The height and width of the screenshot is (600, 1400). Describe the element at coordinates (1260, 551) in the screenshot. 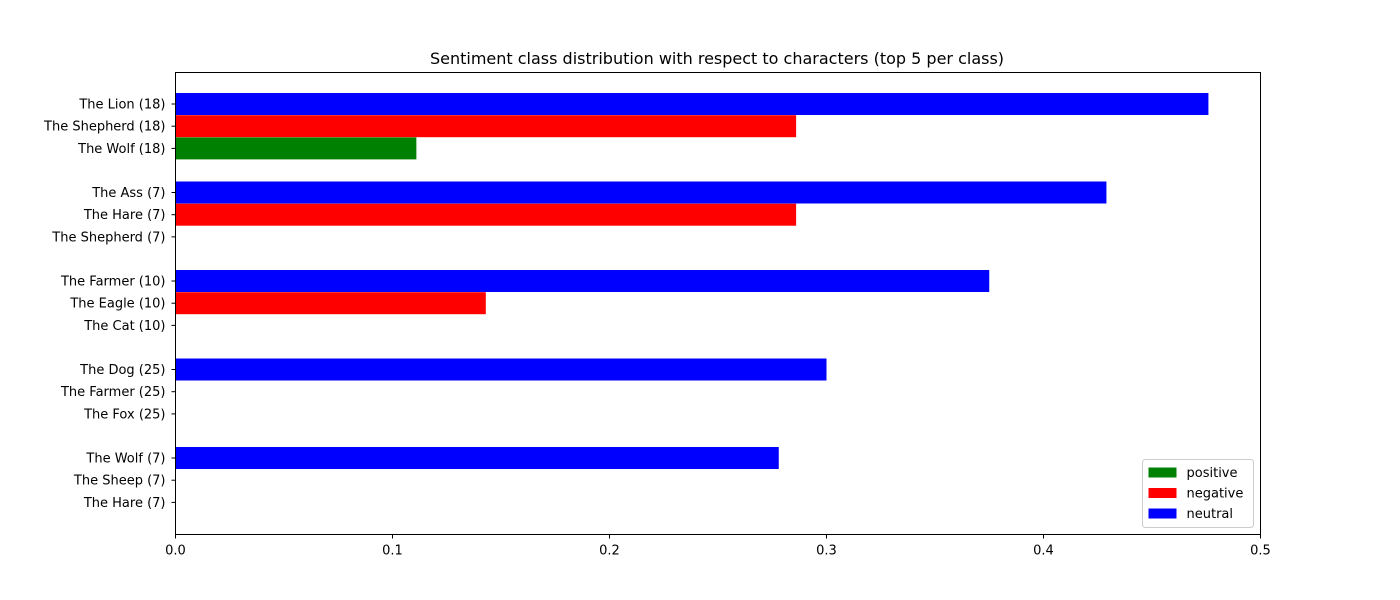

I see `x-tick-label: 0.5` at that location.